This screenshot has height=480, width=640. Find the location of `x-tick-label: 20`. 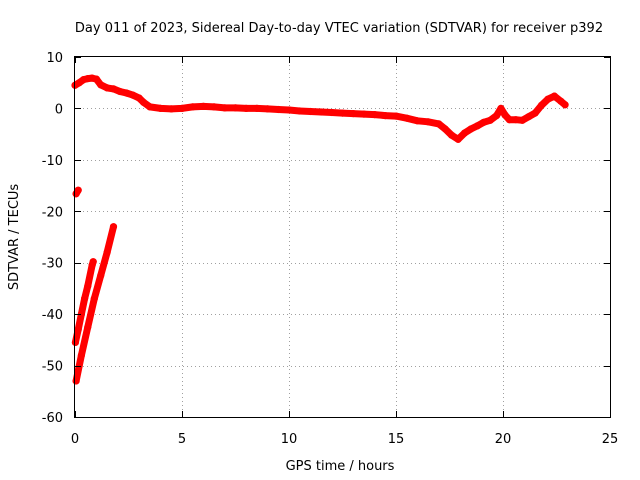

x-tick-label: 20 is located at coordinates (503, 439).